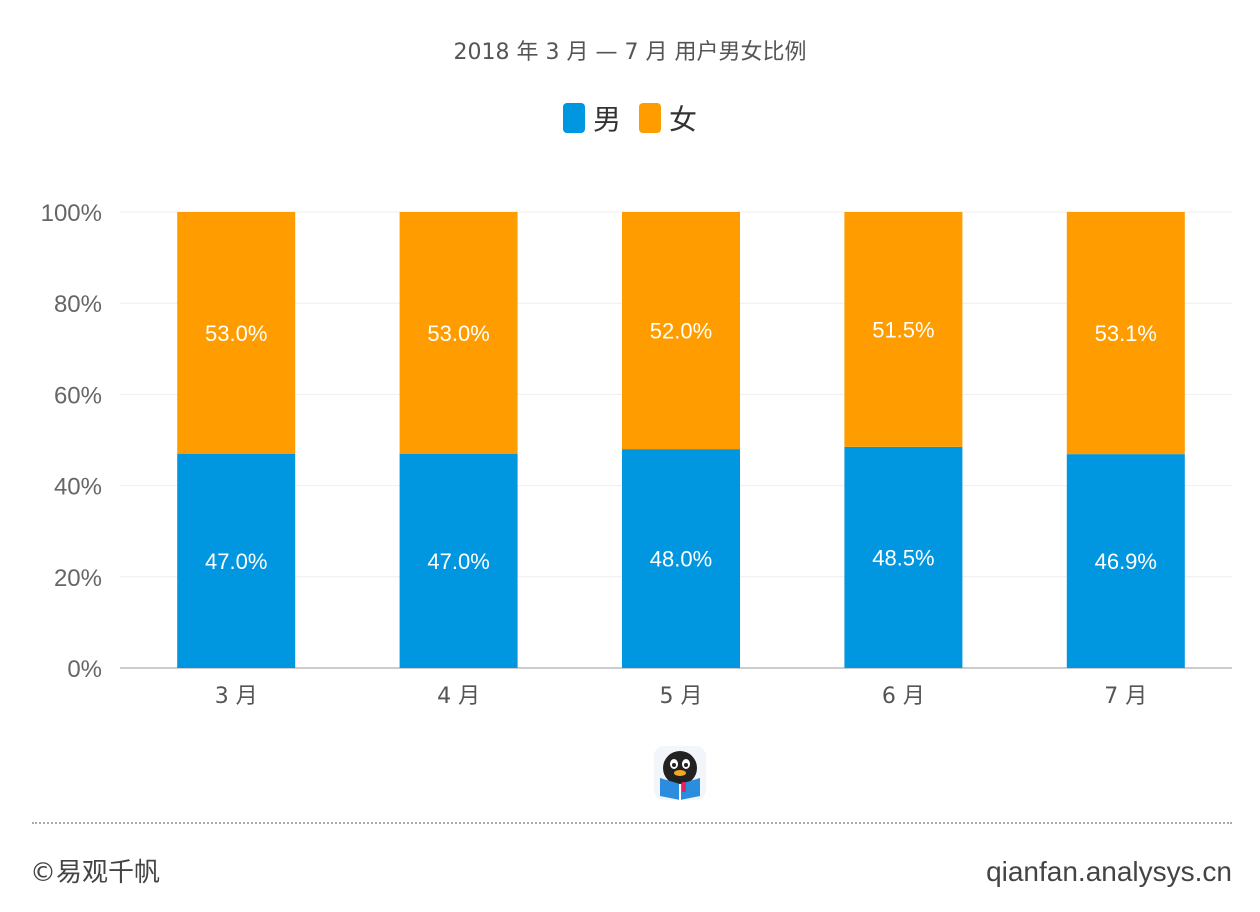  I want to click on y-tick-label: 100%, so click(71, 213).